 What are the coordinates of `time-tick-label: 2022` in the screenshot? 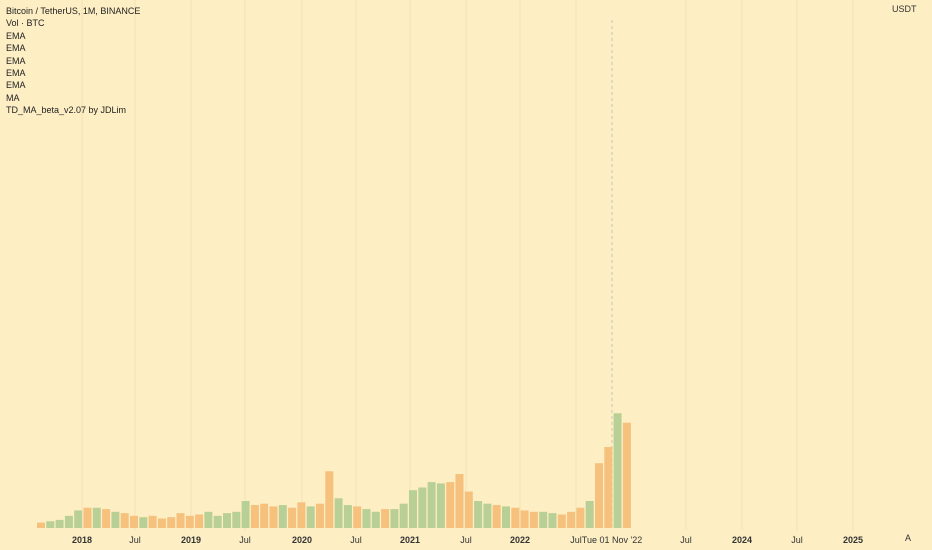 It's located at (520, 540).